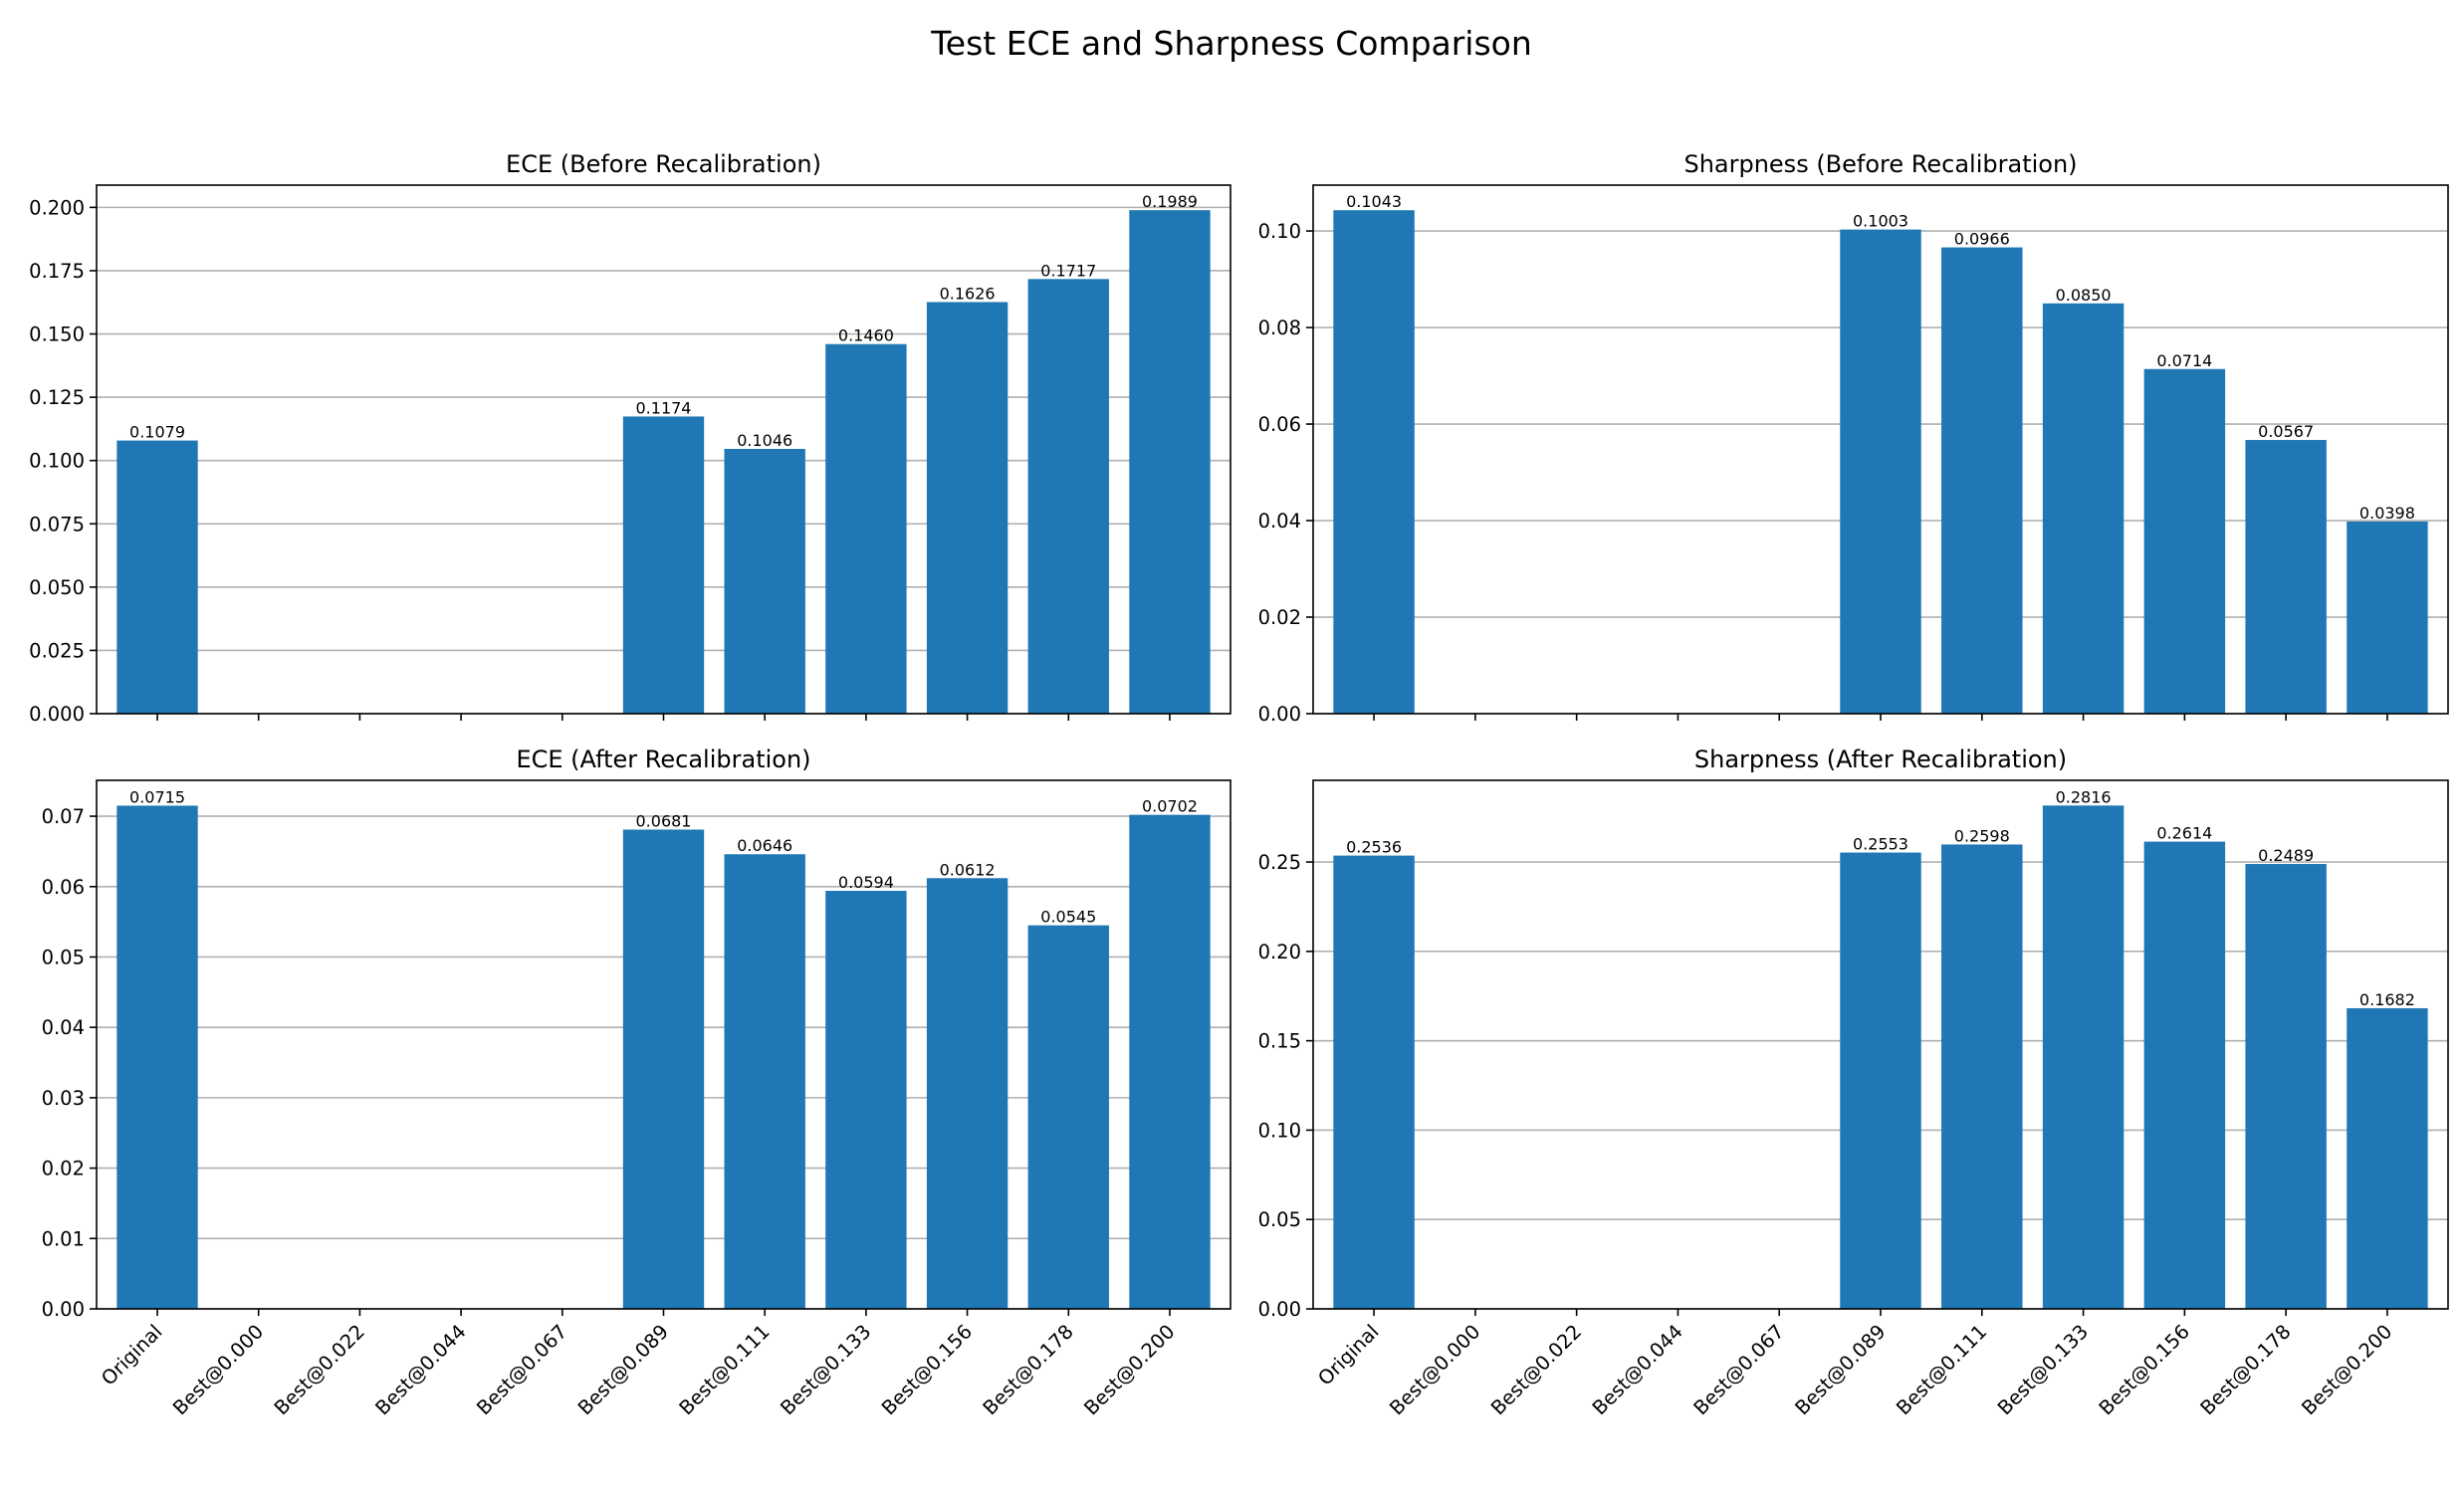 The height and width of the screenshot is (1493, 2464). What do you see at coordinates (664, 407) in the screenshot?
I see `bar-value-label: 0.1174` at bounding box center [664, 407].